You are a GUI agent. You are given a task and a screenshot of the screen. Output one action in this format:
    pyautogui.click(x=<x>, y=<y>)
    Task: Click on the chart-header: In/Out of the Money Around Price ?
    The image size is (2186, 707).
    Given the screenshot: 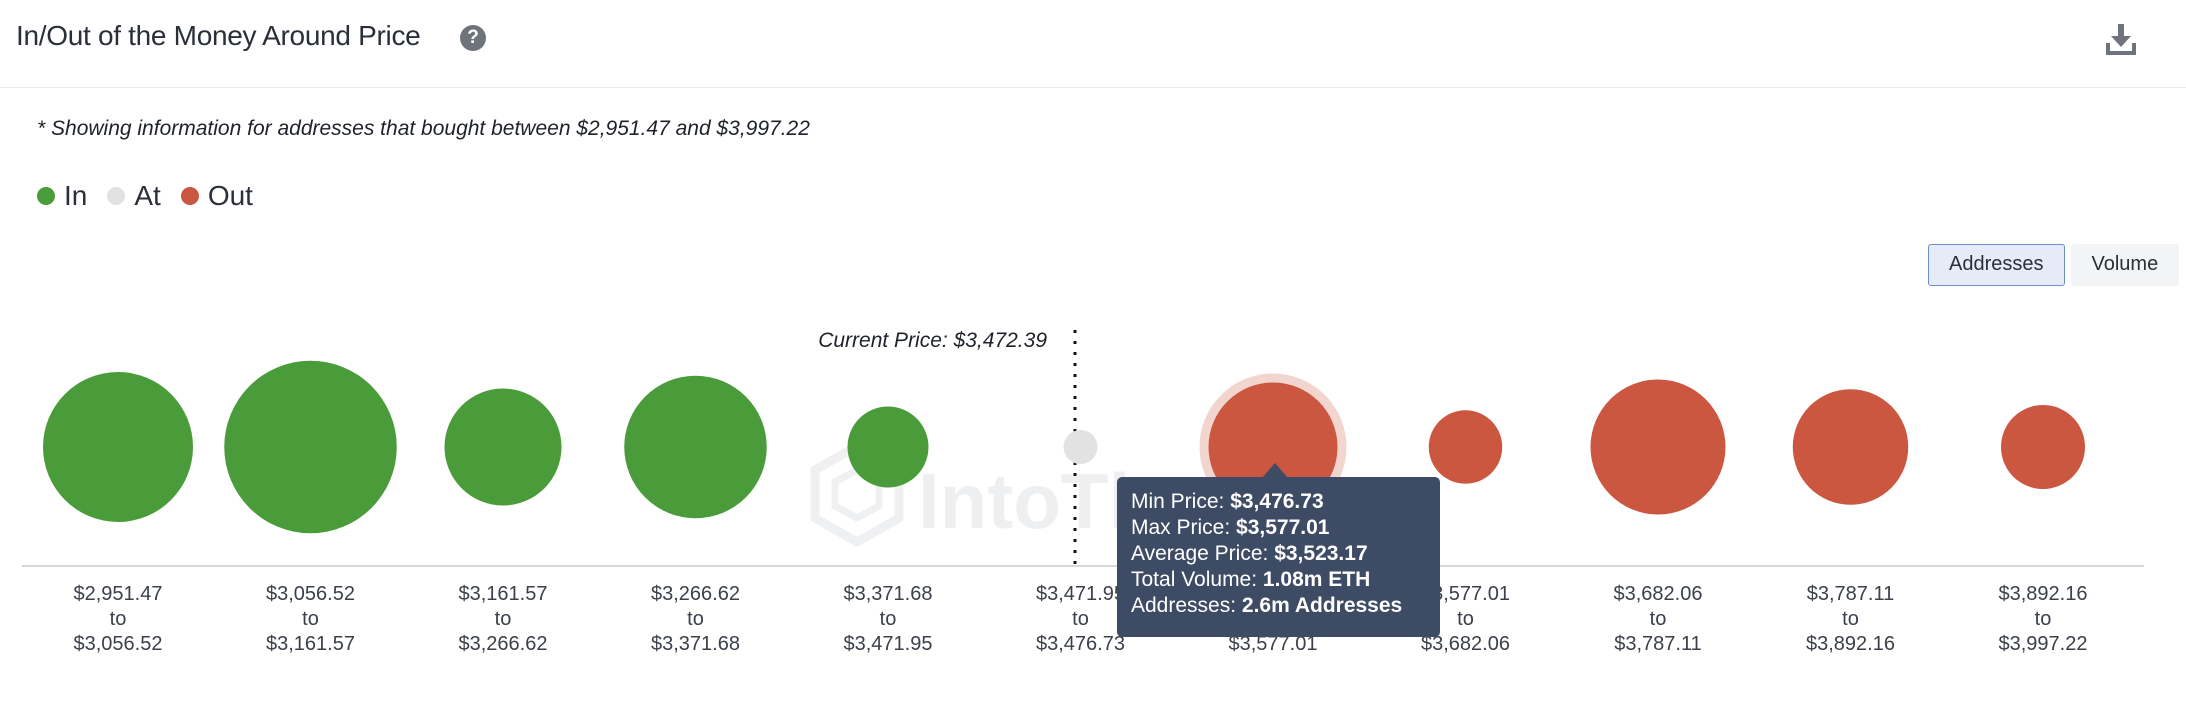 What is the action you would take?
    pyautogui.click(x=1093, y=44)
    